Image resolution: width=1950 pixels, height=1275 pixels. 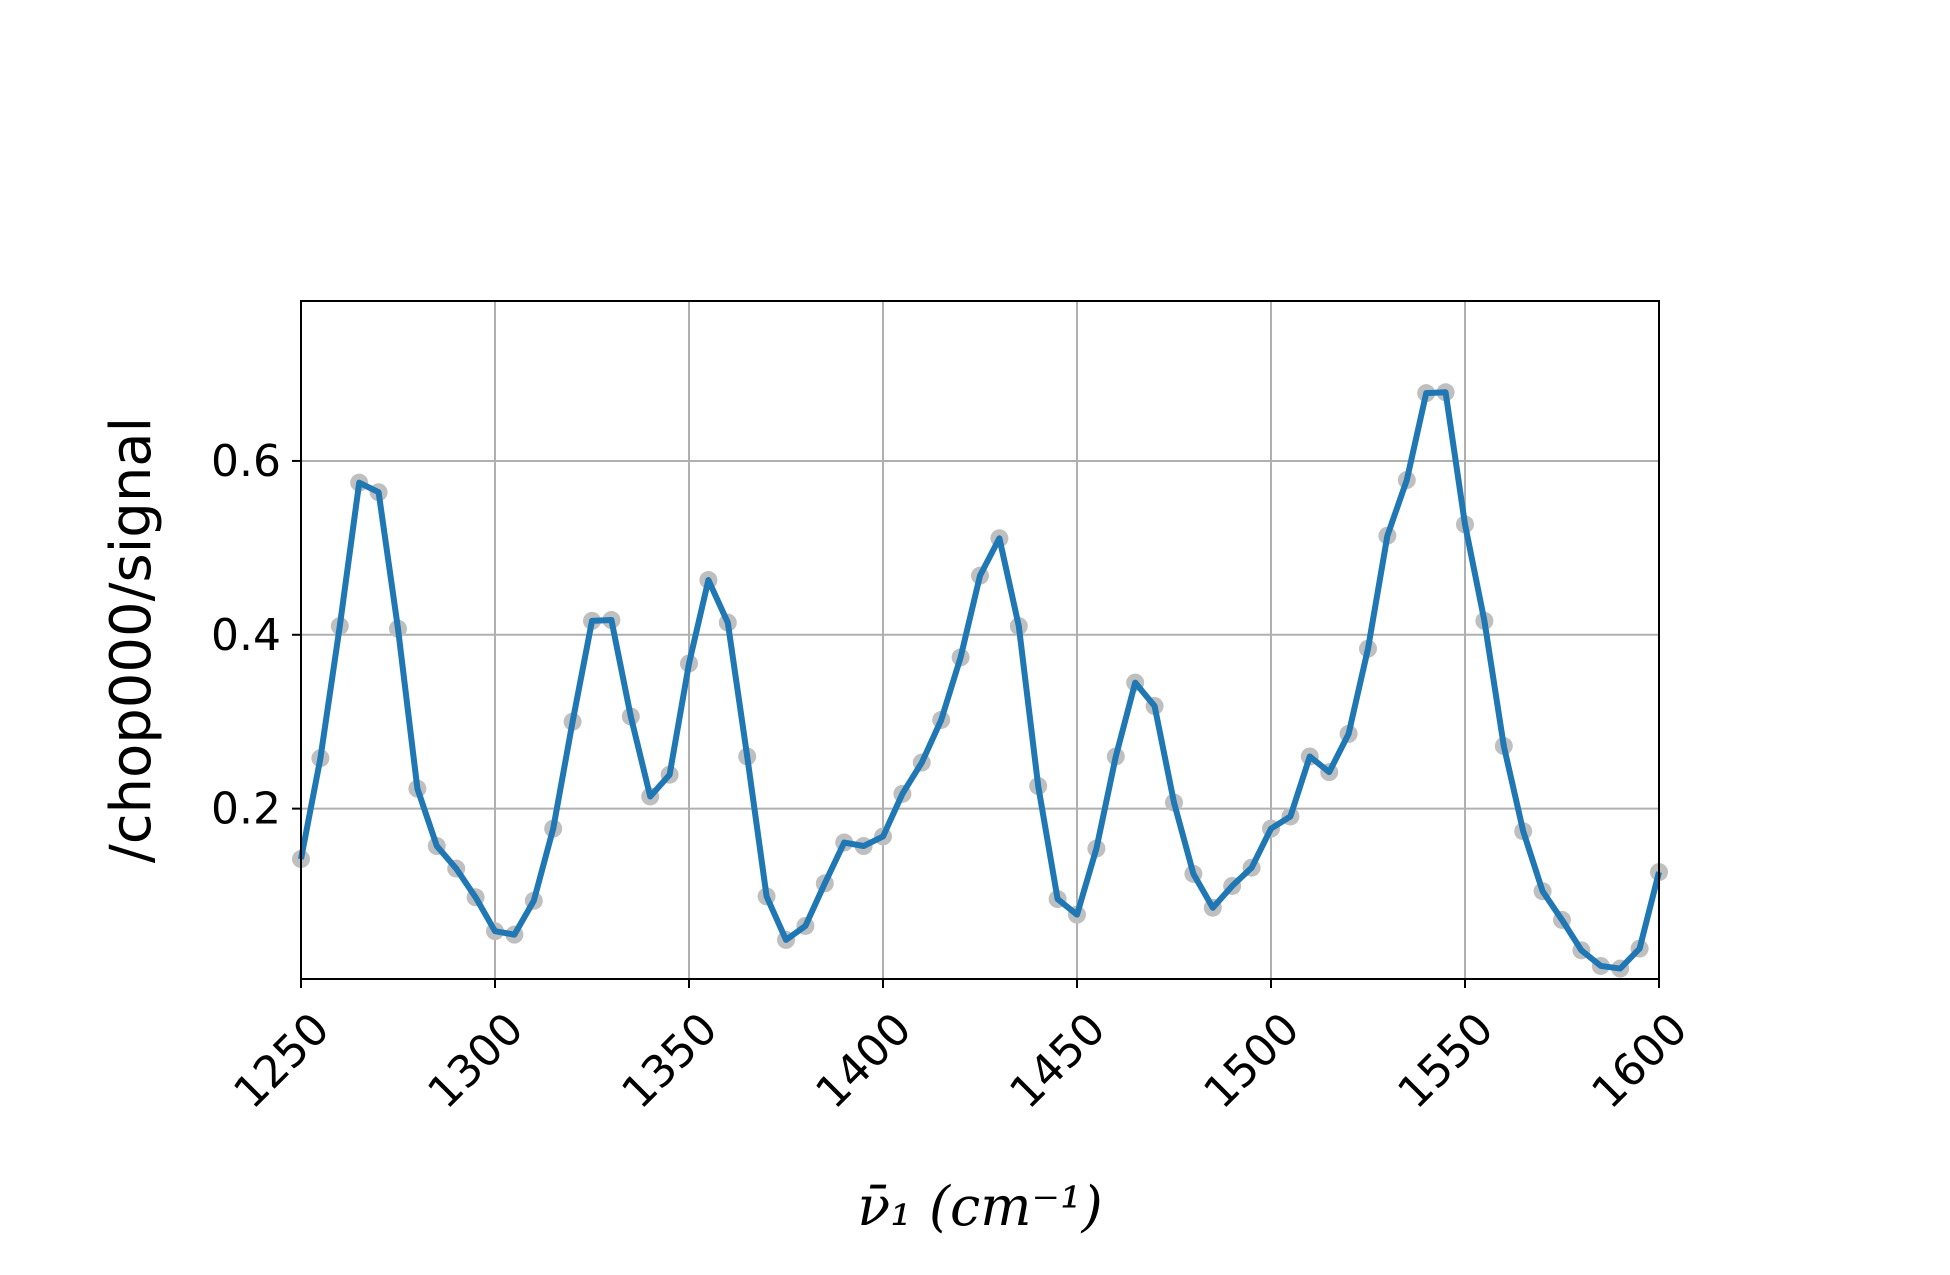 What do you see at coordinates (246, 461) in the screenshot?
I see `y-tick-label: 0.6` at bounding box center [246, 461].